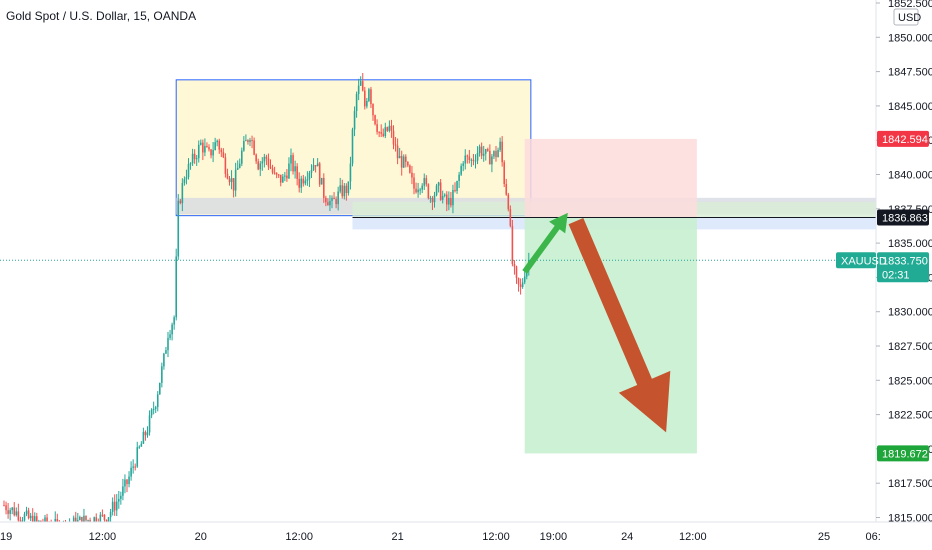 Image resolution: width=932 pixels, height=550 pixels. I want to click on take-profit-zone, so click(610, 335).